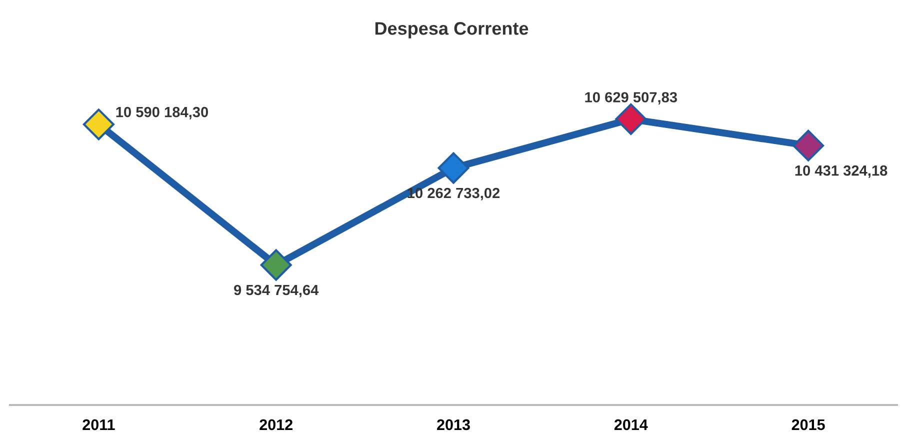 The image size is (903, 433). What do you see at coordinates (276, 291) in the screenshot?
I see `data-label: 9 534 754,64` at bounding box center [276, 291].